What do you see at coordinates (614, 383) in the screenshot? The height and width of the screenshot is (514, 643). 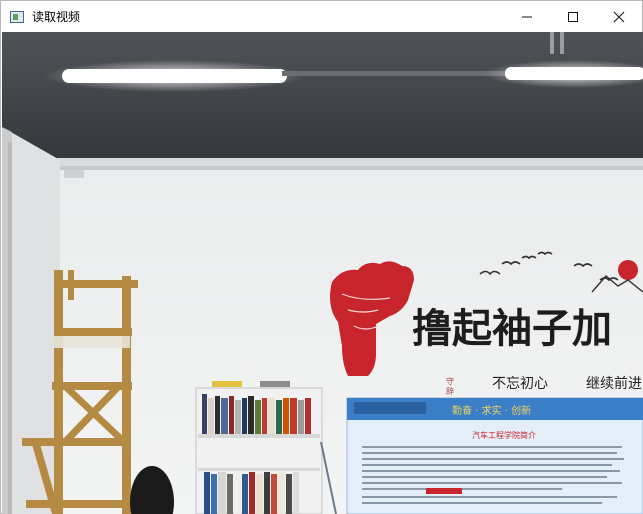 I see `motto-2: 继续前进` at bounding box center [614, 383].